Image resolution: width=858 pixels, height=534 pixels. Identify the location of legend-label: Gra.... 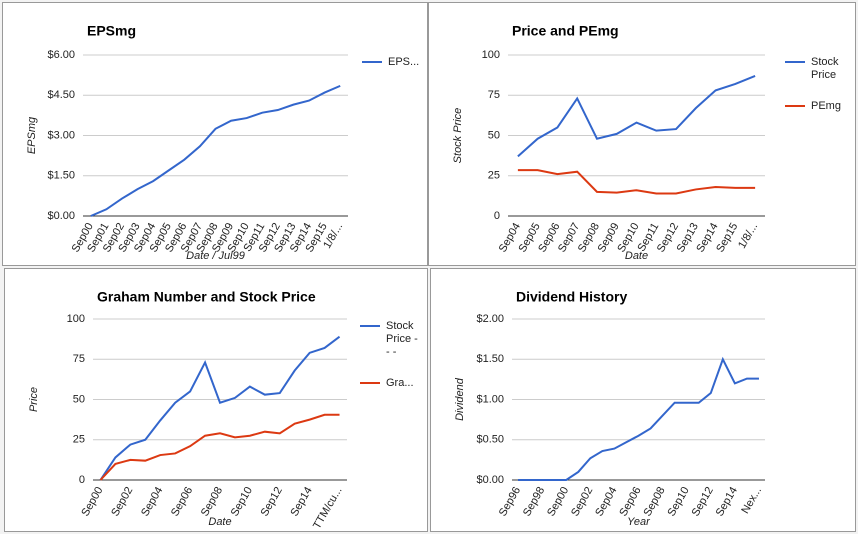
(400, 383).